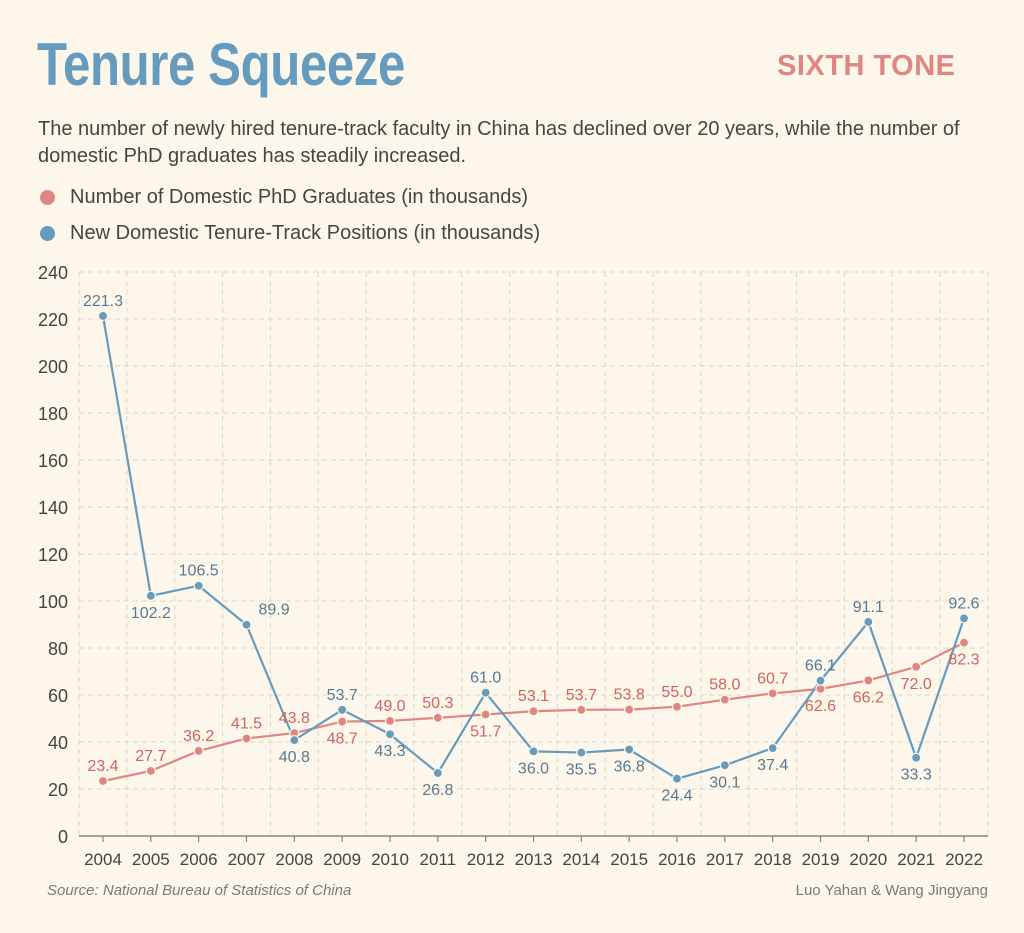 Image resolution: width=1024 pixels, height=933 pixels. Describe the element at coordinates (103, 859) in the screenshot. I see `x-tick-label: 2004` at that location.